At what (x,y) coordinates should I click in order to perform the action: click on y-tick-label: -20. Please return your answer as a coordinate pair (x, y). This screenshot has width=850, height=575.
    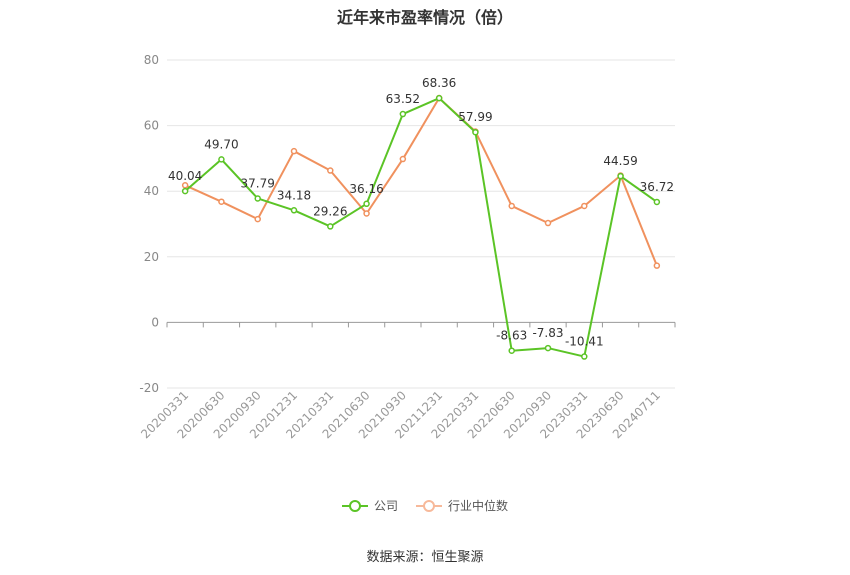
    Looking at the image, I should click on (149, 388).